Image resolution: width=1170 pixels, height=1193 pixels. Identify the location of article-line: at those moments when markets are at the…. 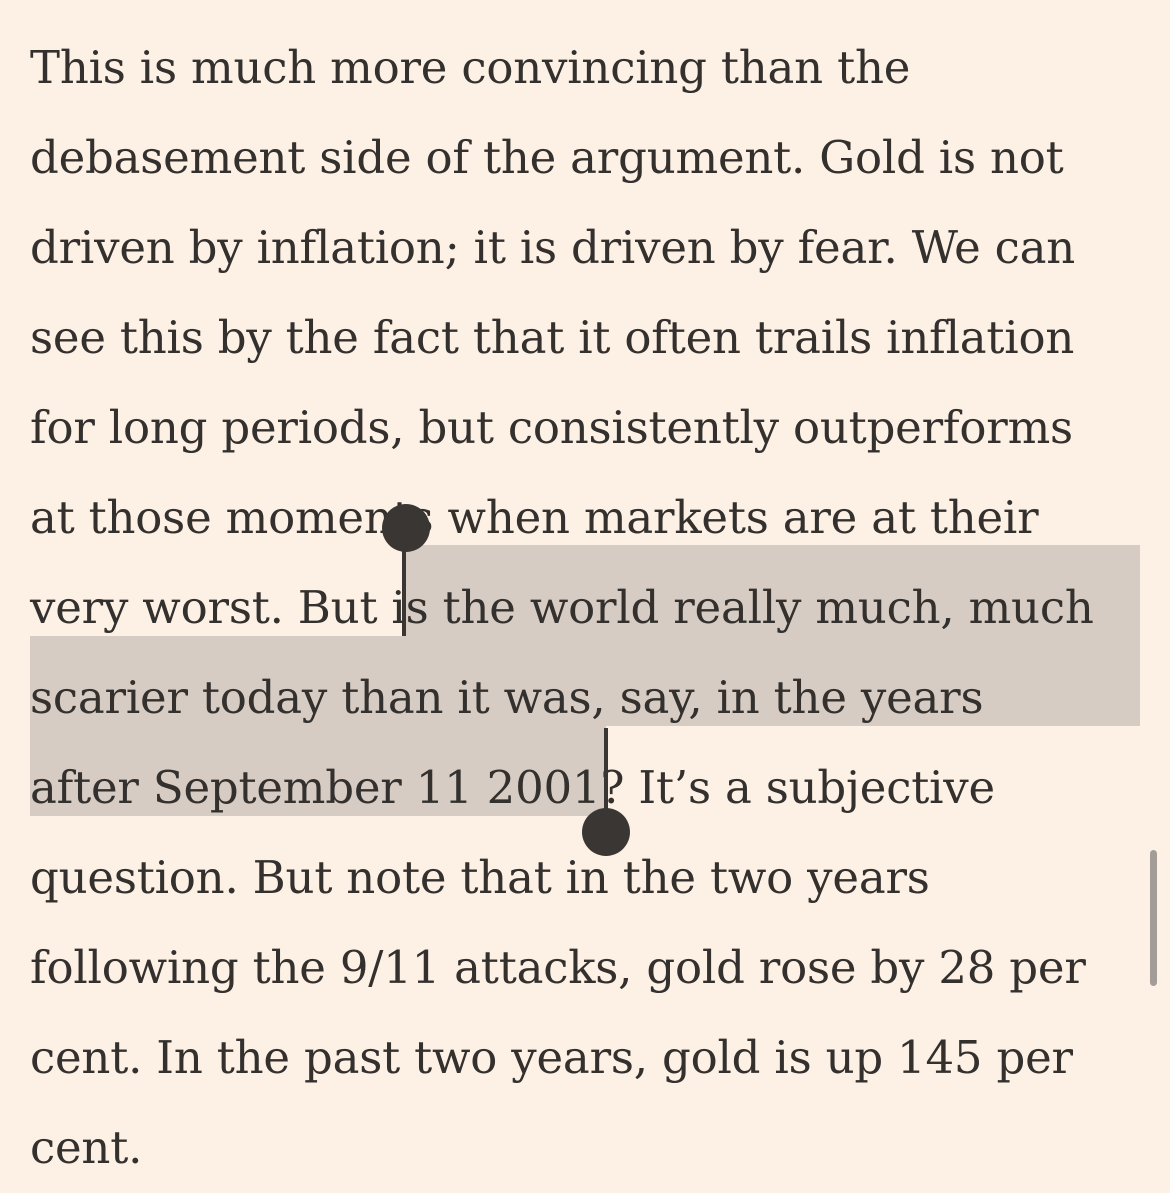
(534, 517).